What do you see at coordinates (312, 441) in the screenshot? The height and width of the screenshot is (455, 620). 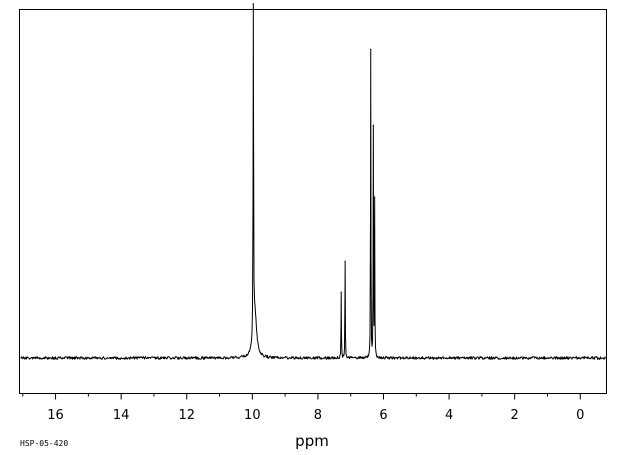 I see `x-axis-title: ppm` at bounding box center [312, 441].